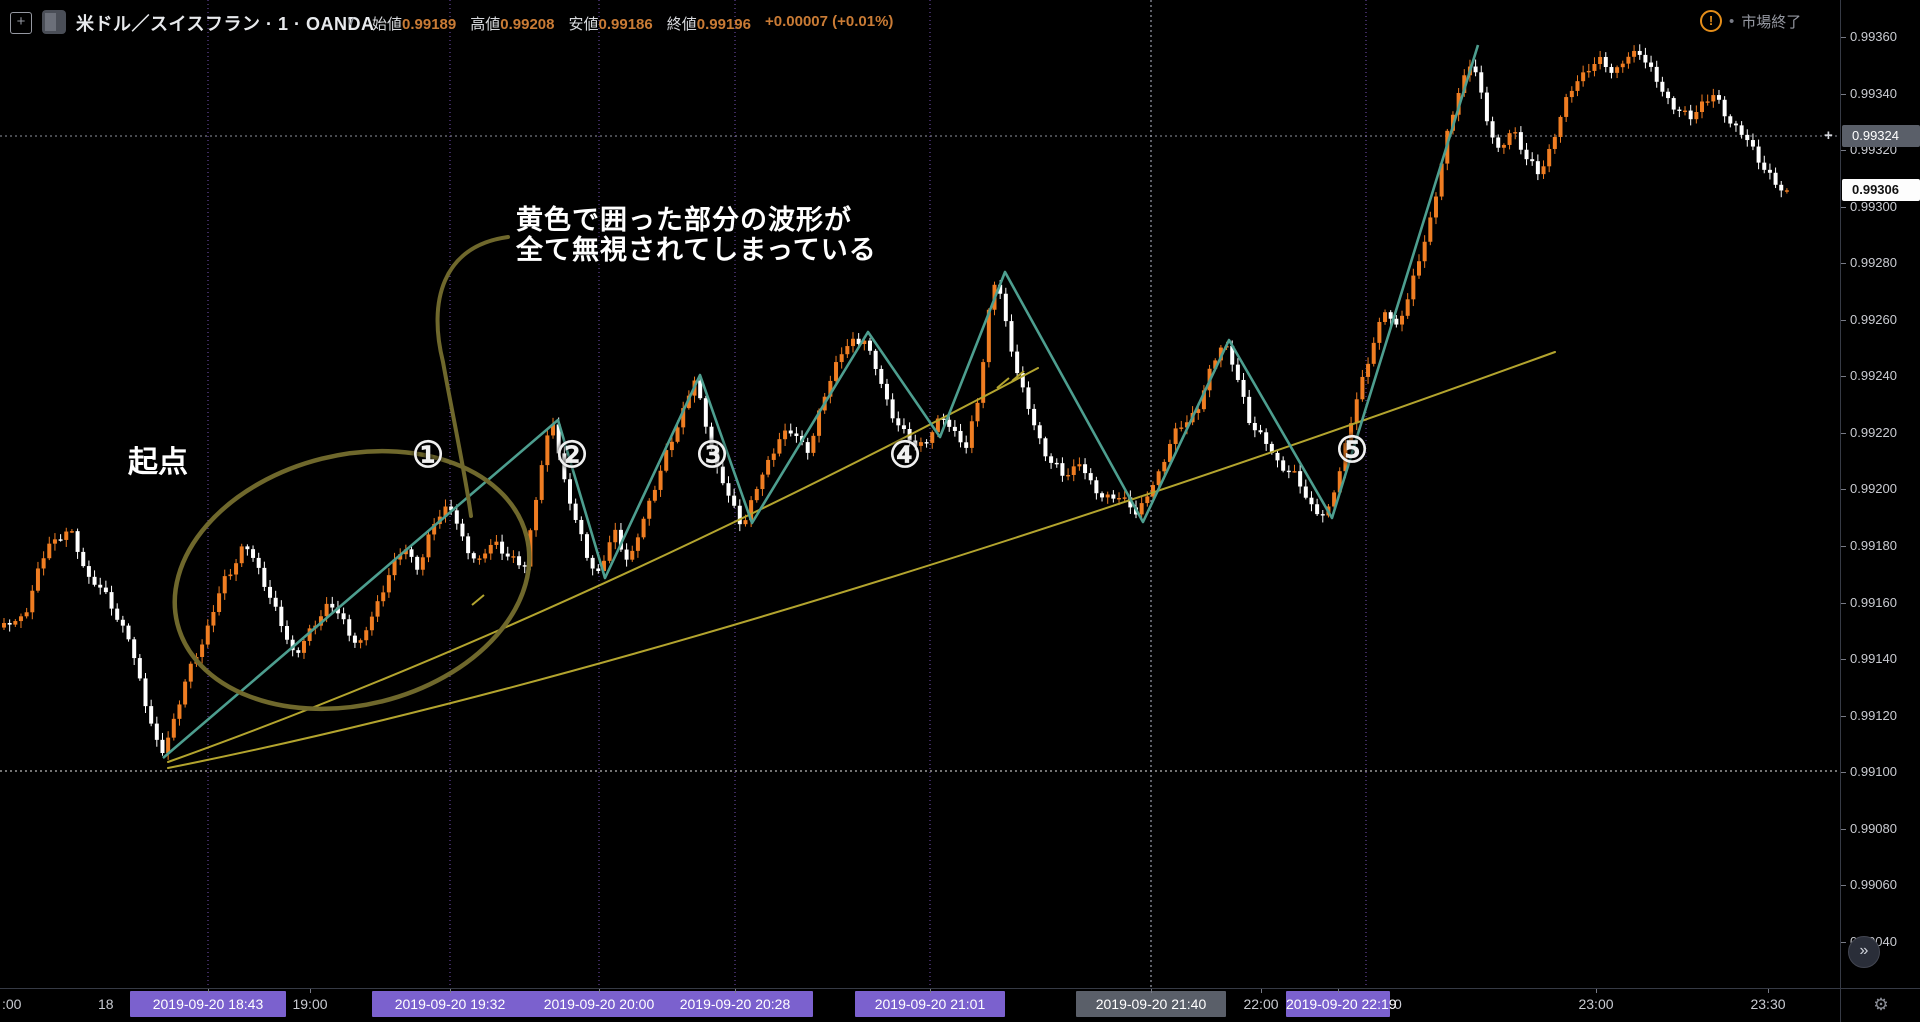  Describe the element at coordinates (106, 1004) in the screenshot. I see `time-label-partial: 18` at that location.